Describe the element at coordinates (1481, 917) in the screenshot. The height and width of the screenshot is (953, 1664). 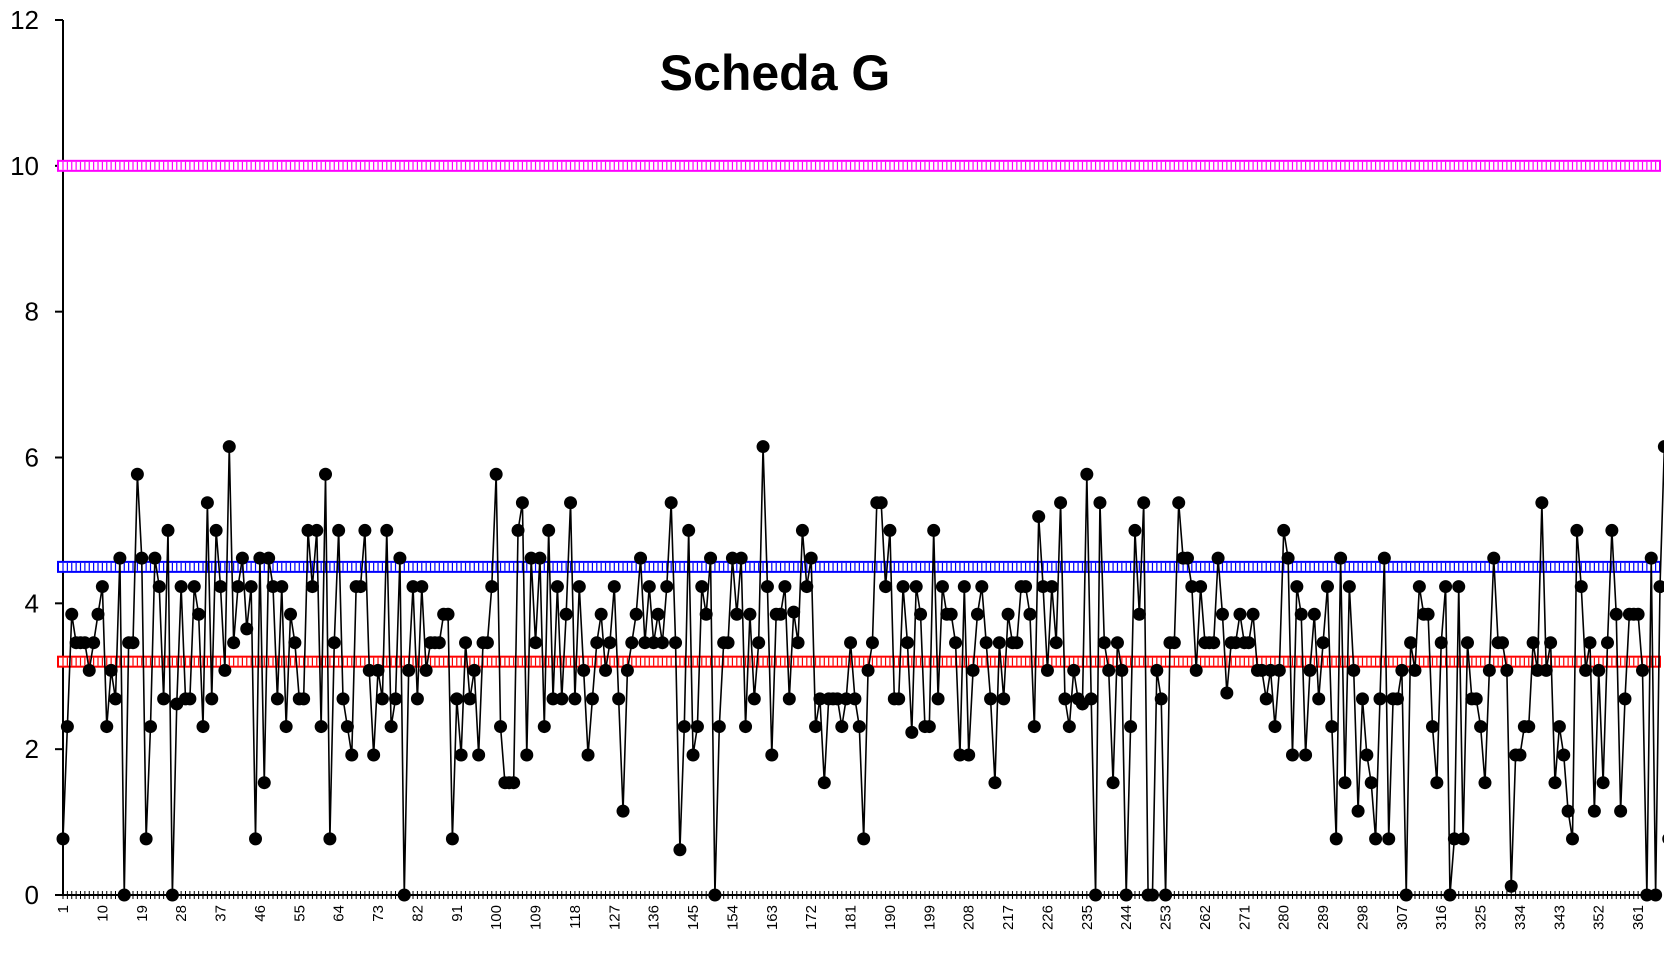
I see `x-tick-label: 325` at that location.